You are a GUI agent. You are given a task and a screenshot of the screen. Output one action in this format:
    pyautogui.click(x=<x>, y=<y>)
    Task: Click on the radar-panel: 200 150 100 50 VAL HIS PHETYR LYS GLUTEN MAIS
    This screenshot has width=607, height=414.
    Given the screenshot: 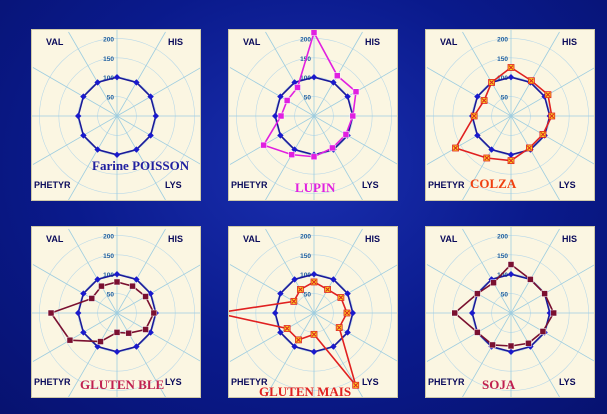 What is the action you would take?
    pyautogui.click(x=313, y=312)
    